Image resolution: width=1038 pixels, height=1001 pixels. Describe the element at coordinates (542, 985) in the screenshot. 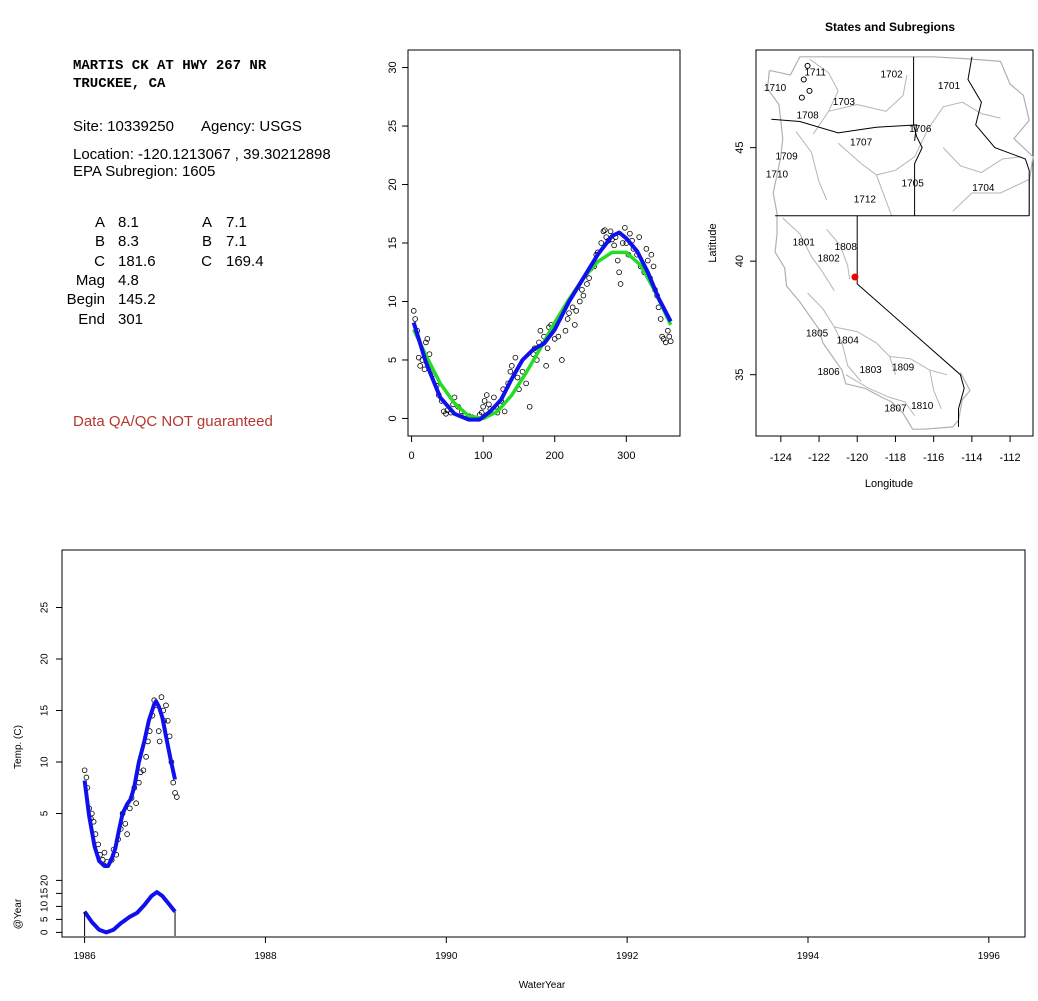

I see `ts-x-label: WaterYear` at that location.